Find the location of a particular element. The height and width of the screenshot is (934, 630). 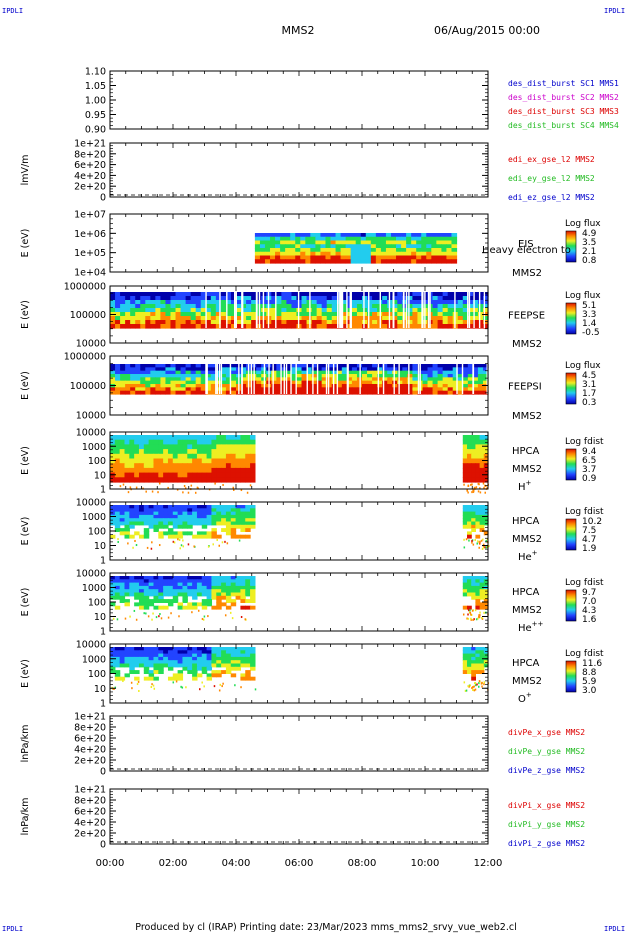

legend-entry: des_dist_burst SC2 MMS2 is located at coordinates (563, 97).